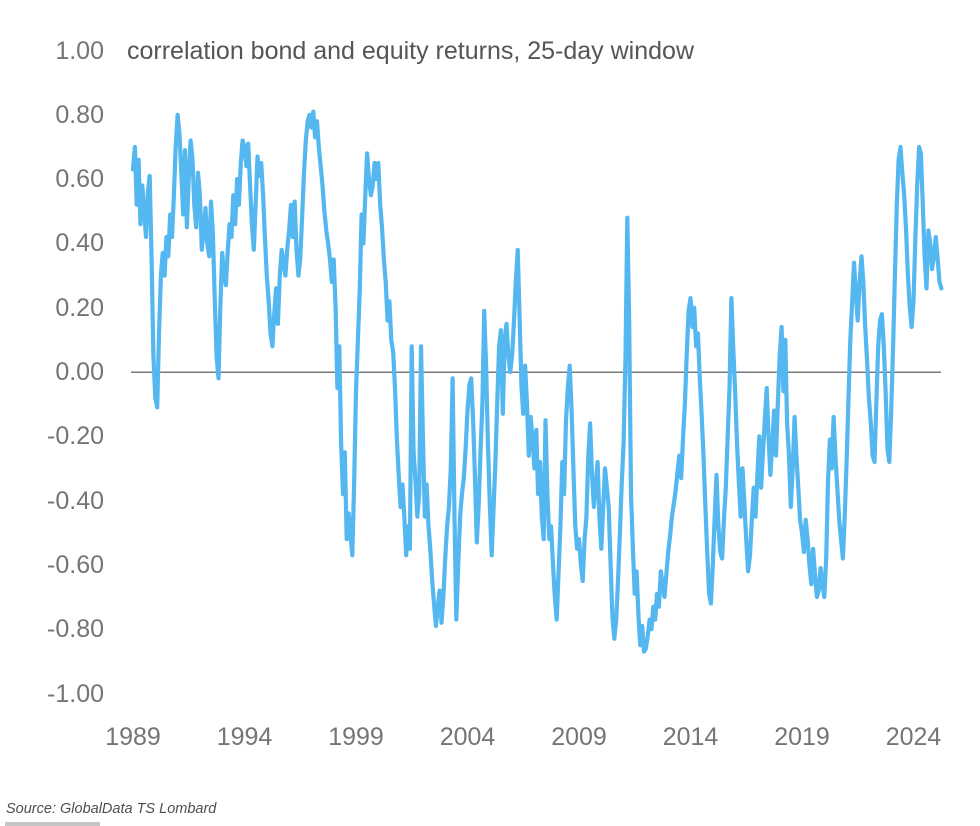 This screenshot has height=826, width=980. I want to click on y-tick-label: -0.80, so click(75, 629).